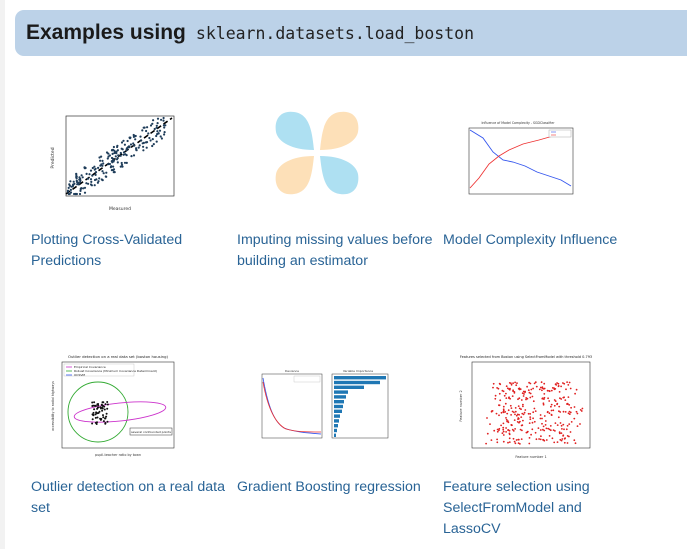 Image resolution: width=687 pixels, height=549 pixels. What do you see at coordinates (53, 157) in the screenshot?
I see `cv-ylabel: Predicted` at bounding box center [53, 157].